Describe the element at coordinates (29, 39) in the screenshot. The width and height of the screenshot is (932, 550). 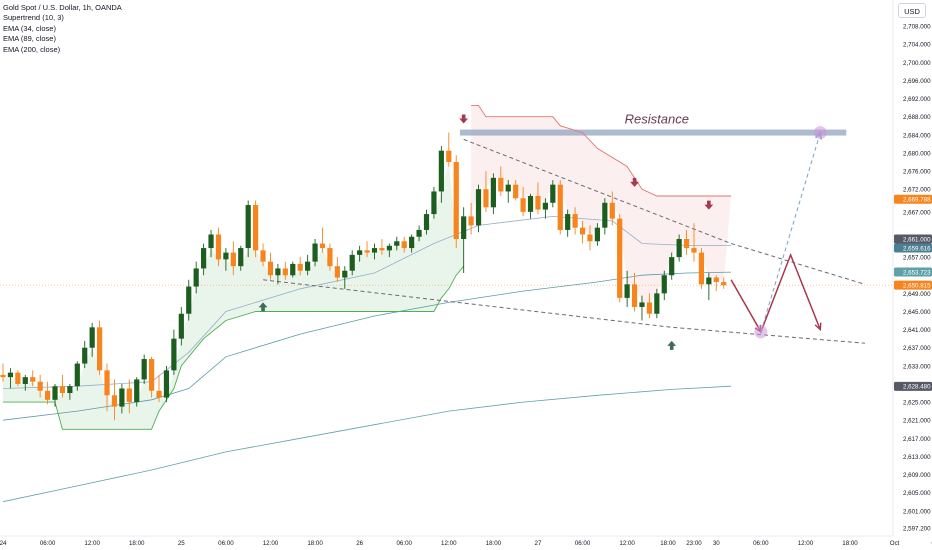
I see `legend-ema89: EMA (89, close)` at that location.